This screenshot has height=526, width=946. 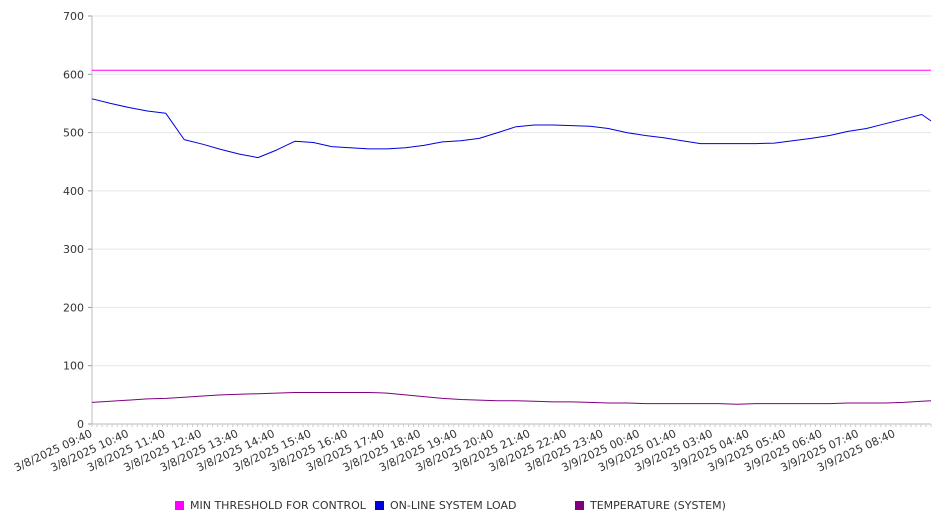 I want to click on y-tick-label-200: 200, so click(x=73, y=307).